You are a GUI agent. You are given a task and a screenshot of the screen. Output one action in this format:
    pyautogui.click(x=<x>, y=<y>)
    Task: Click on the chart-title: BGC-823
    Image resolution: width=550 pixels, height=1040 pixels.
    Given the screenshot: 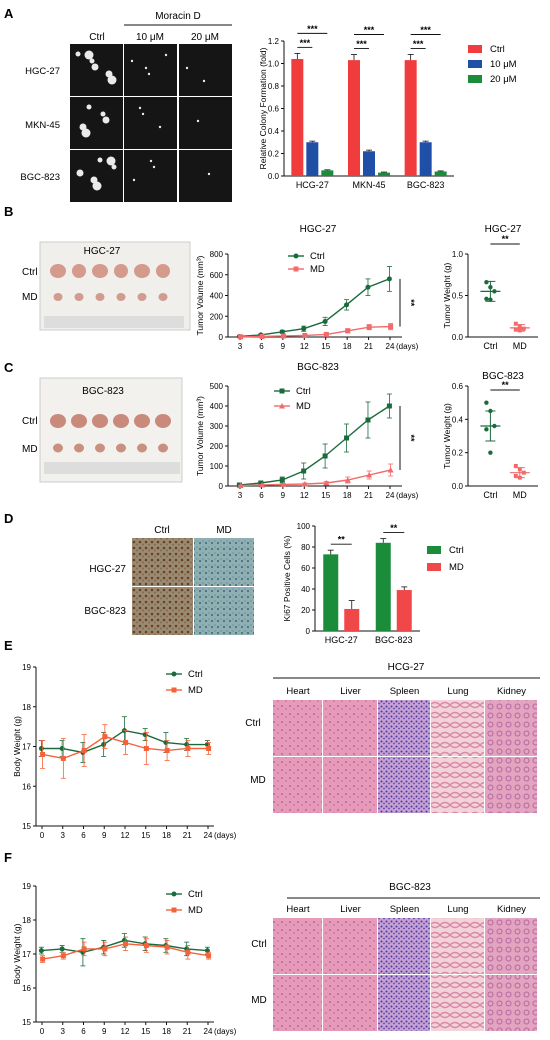 What is the action you would take?
    pyautogui.click(x=503, y=376)
    